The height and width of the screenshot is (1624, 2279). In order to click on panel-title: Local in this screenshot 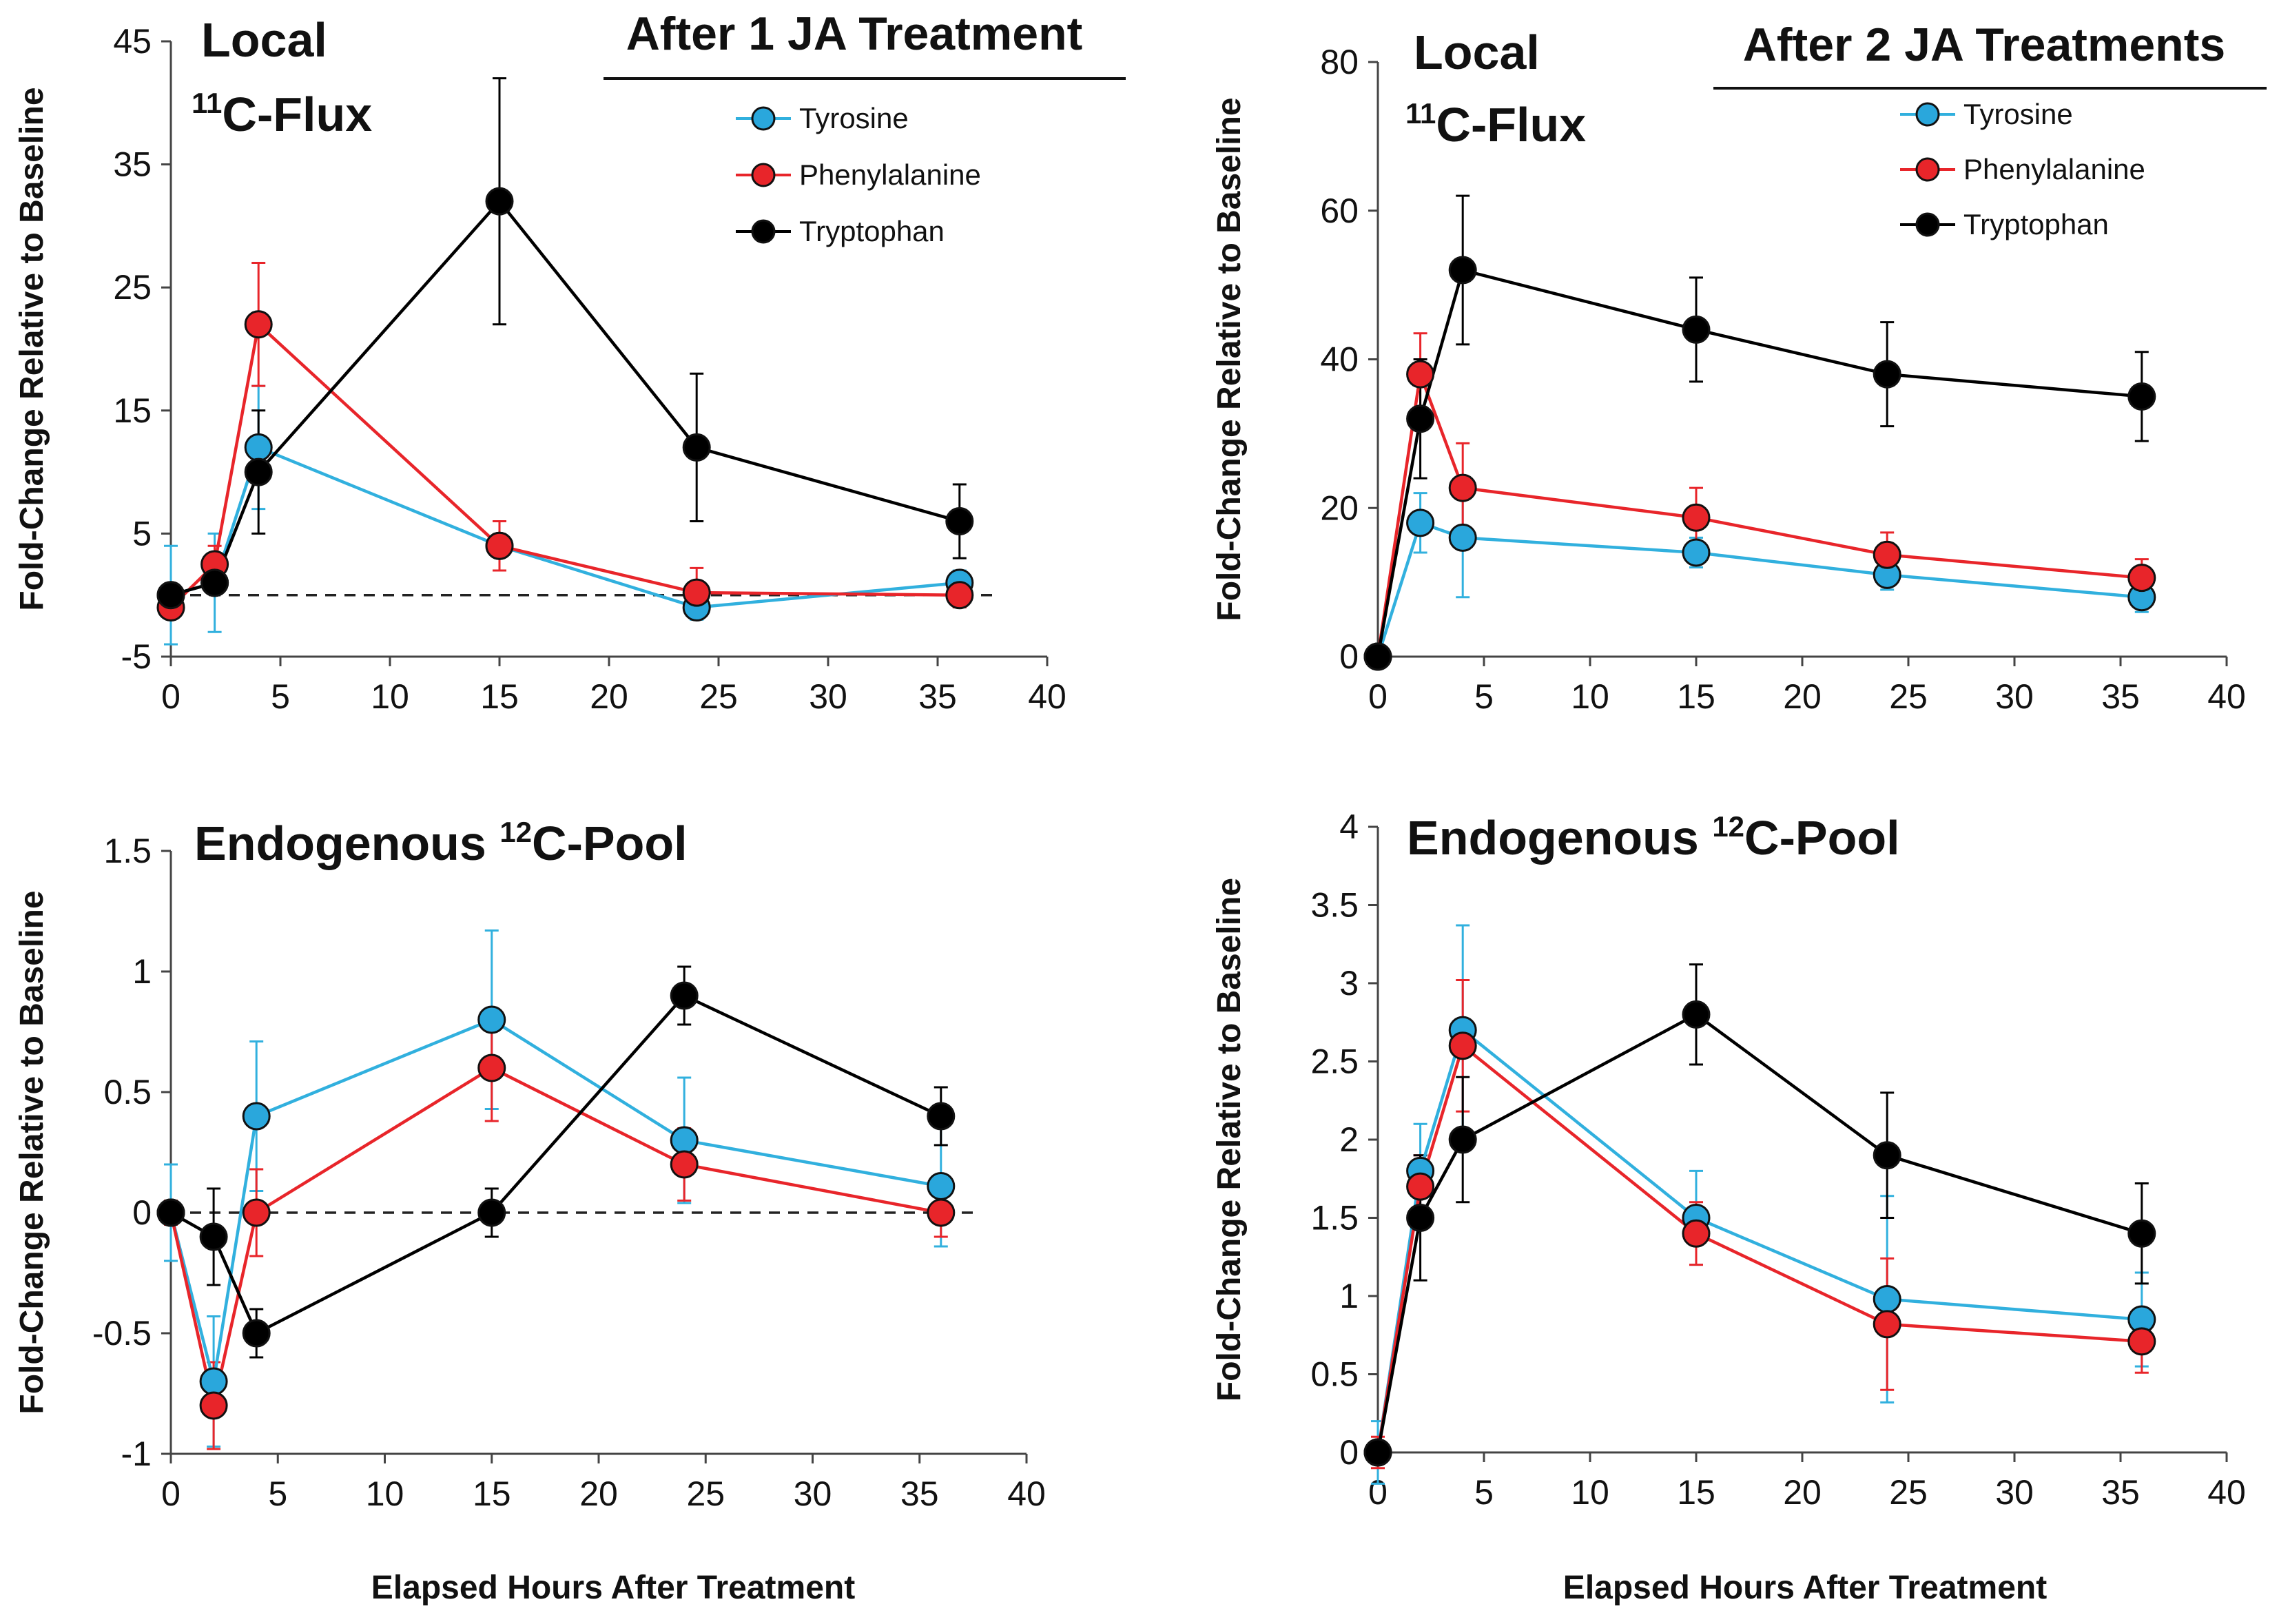, I will do `click(264, 40)`.